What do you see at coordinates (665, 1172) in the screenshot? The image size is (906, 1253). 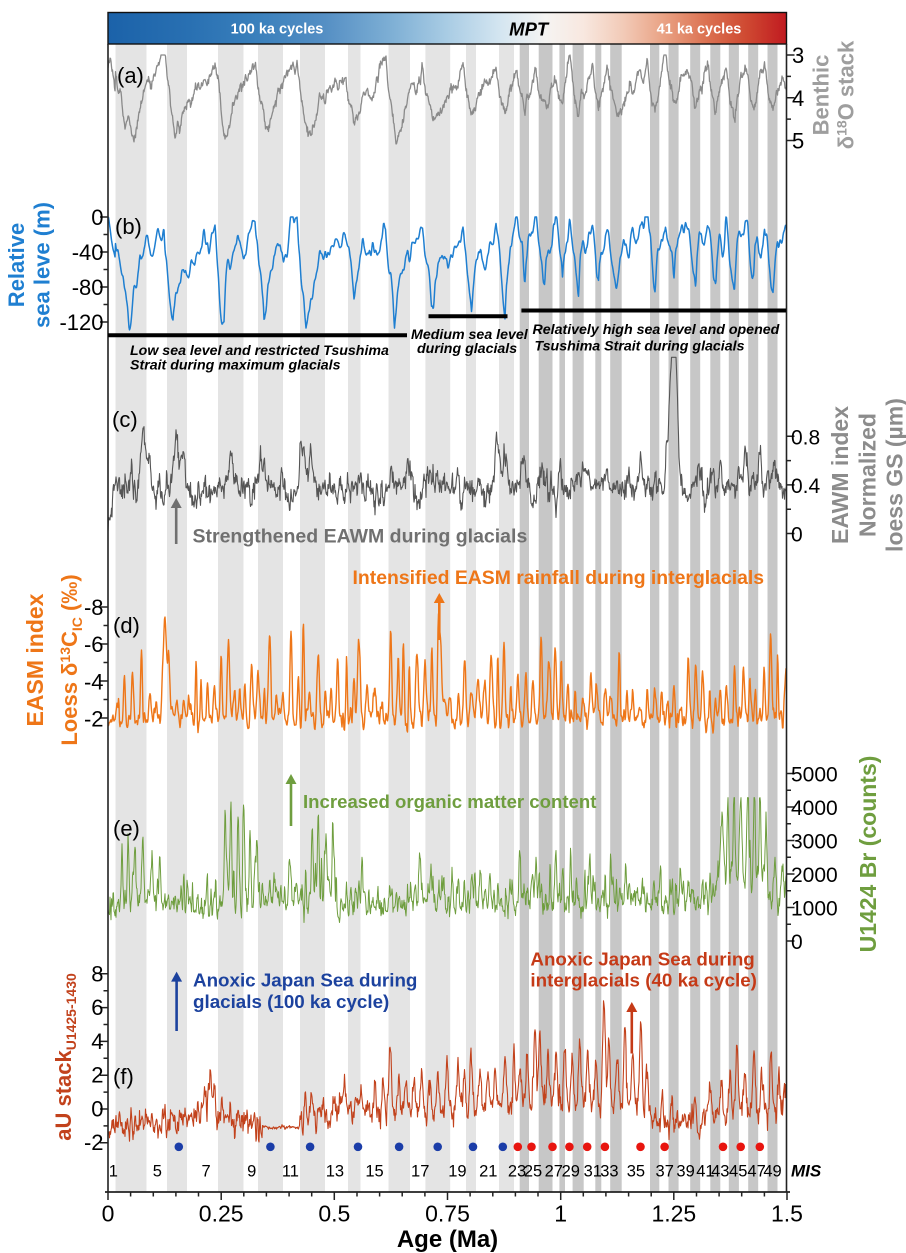 I see `svg-text: 37` at bounding box center [665, 1172].